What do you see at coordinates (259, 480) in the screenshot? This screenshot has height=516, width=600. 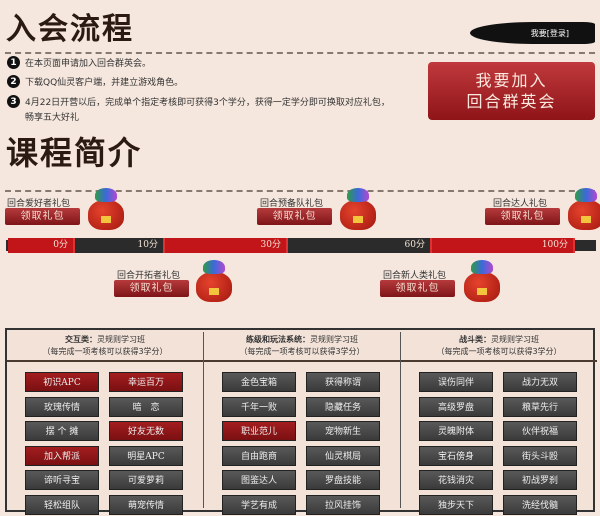 I see `course-item-button: 图鉴达人` at bounding box center [259, 480].